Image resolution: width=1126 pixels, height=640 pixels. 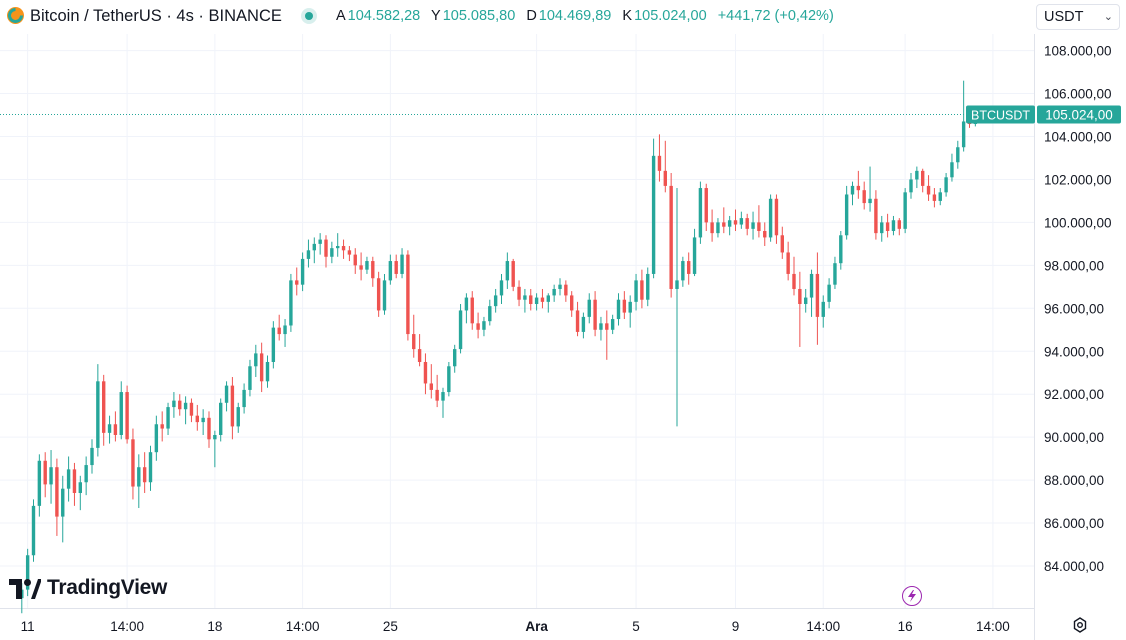 I want to click on bitcoin-icon, so click(x=15, y=15).